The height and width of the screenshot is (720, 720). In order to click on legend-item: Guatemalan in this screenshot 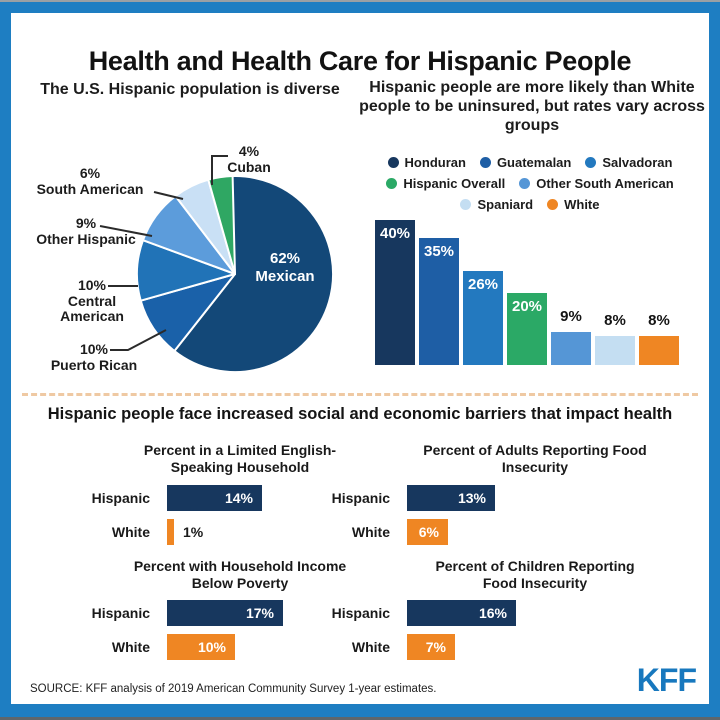, I will do `click(525, 162)`.